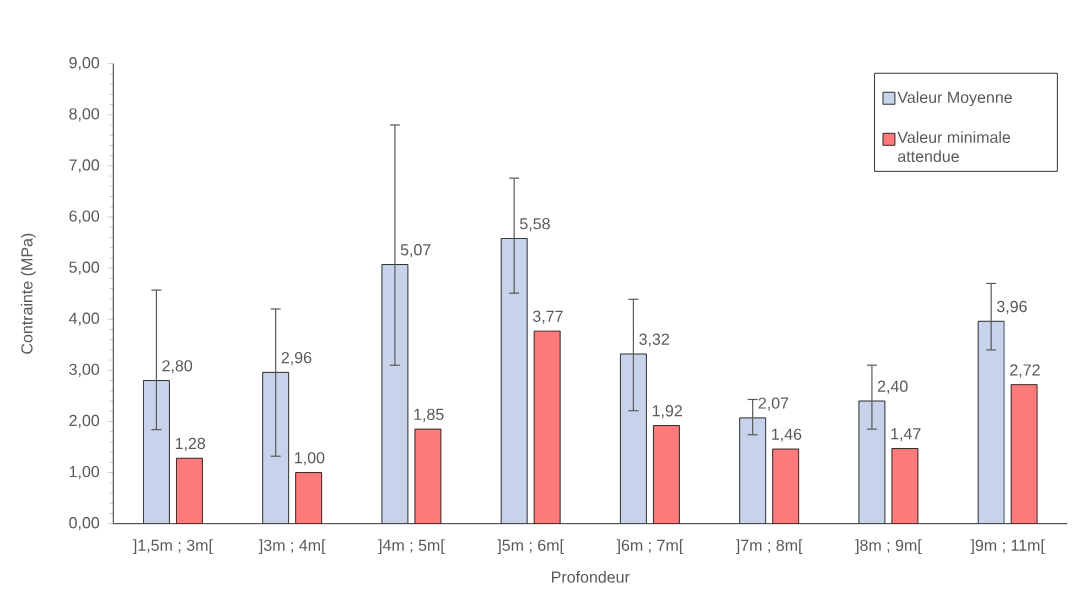  What do you see at coordinates (787, 435) in the screenshot?
I see `data-label: 1,46` at bounding box center [787, 435].